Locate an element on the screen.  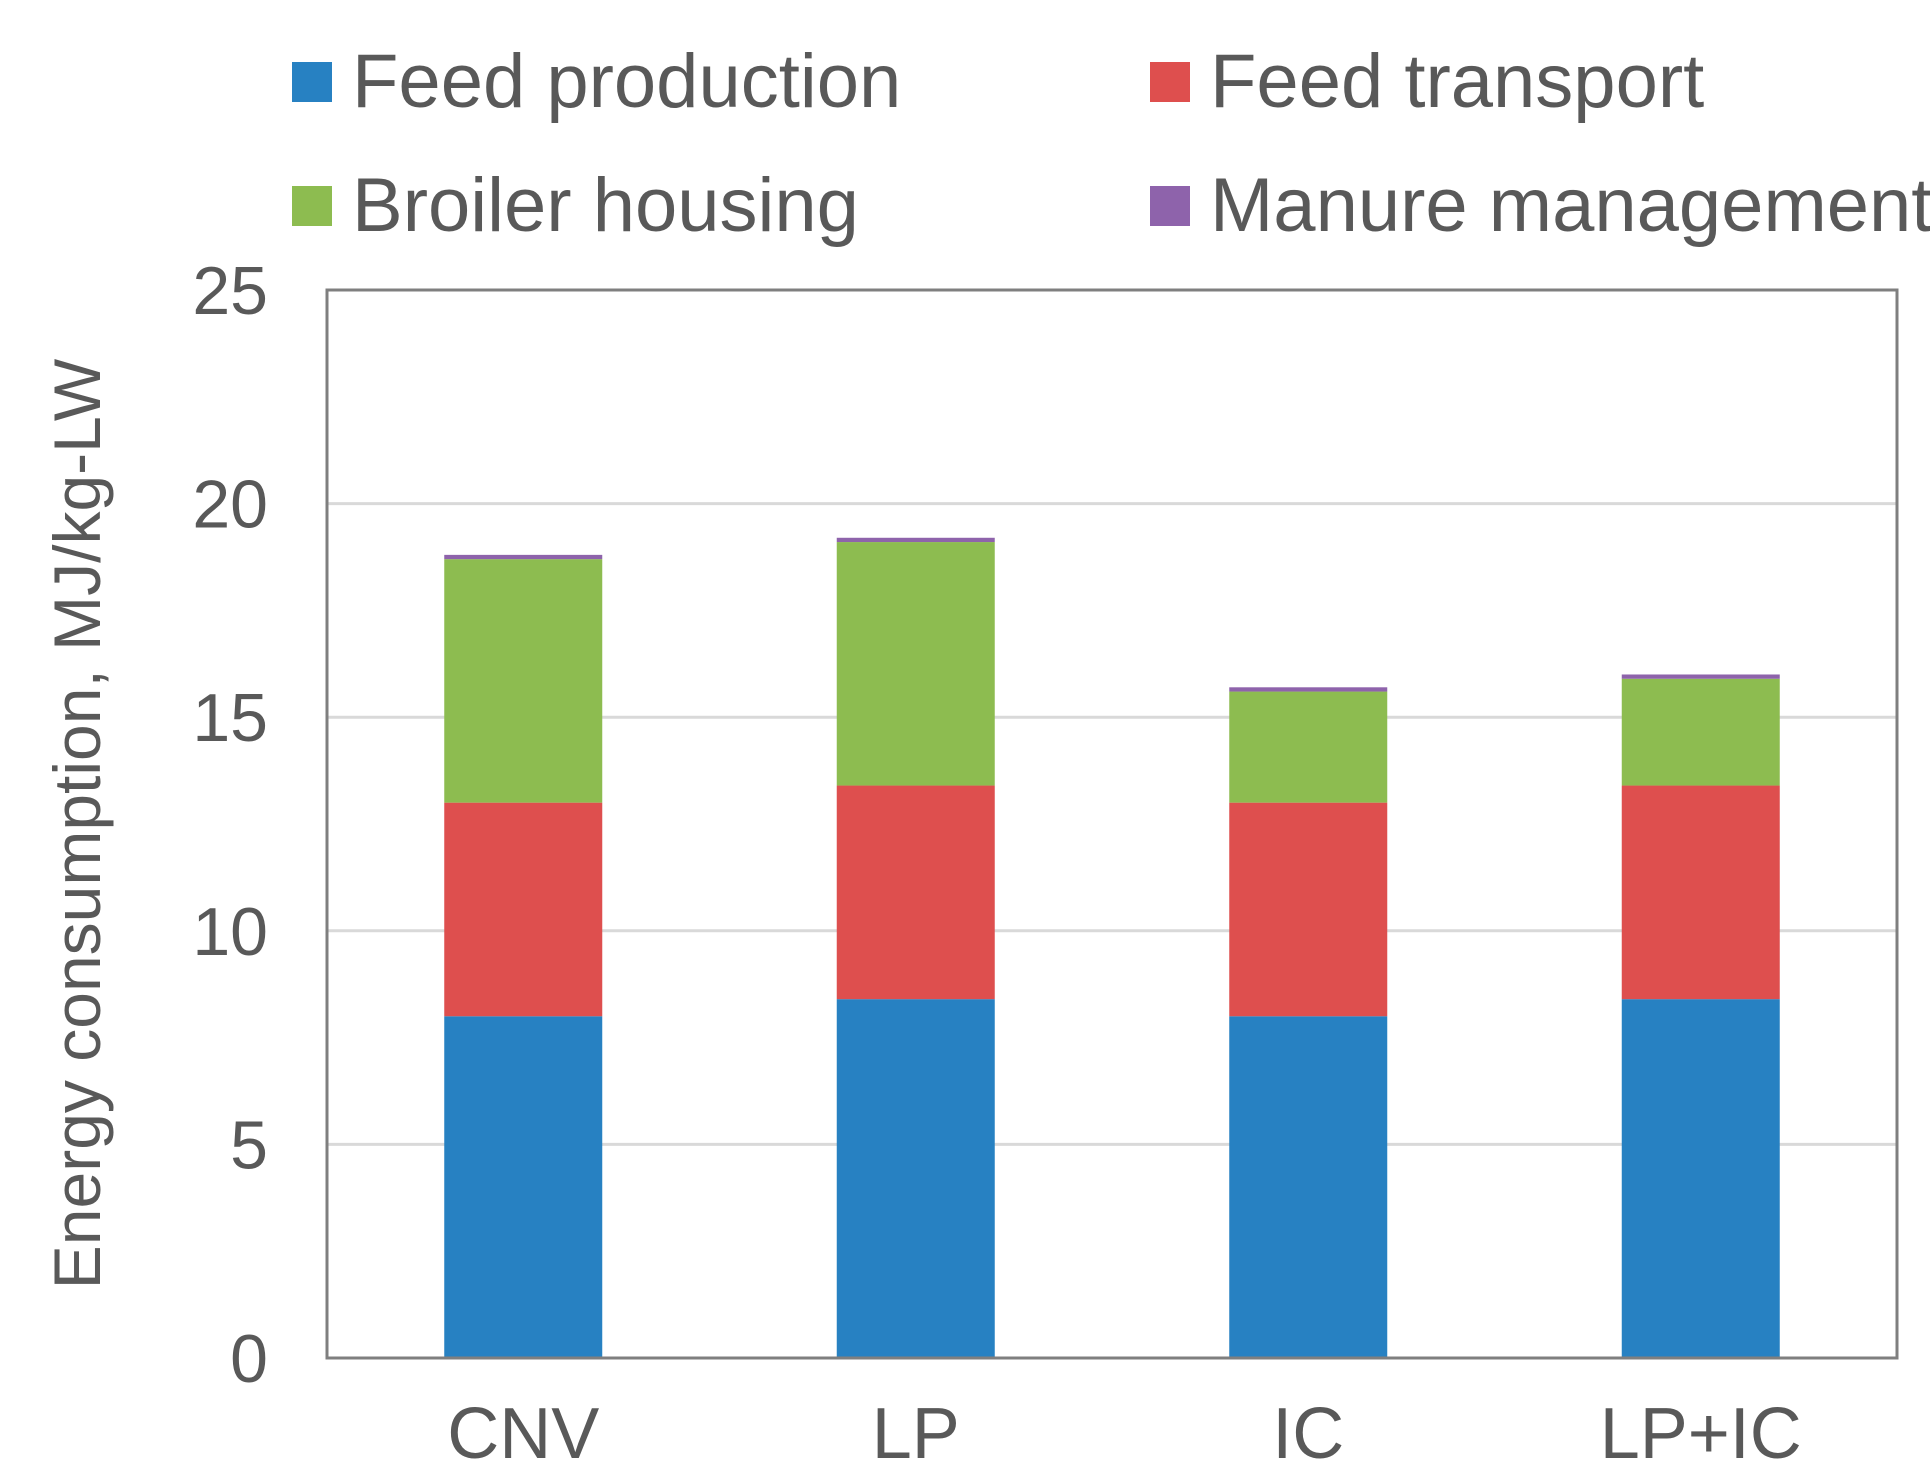
bar-lp-feed-production is located at coordinates (915, 1178).